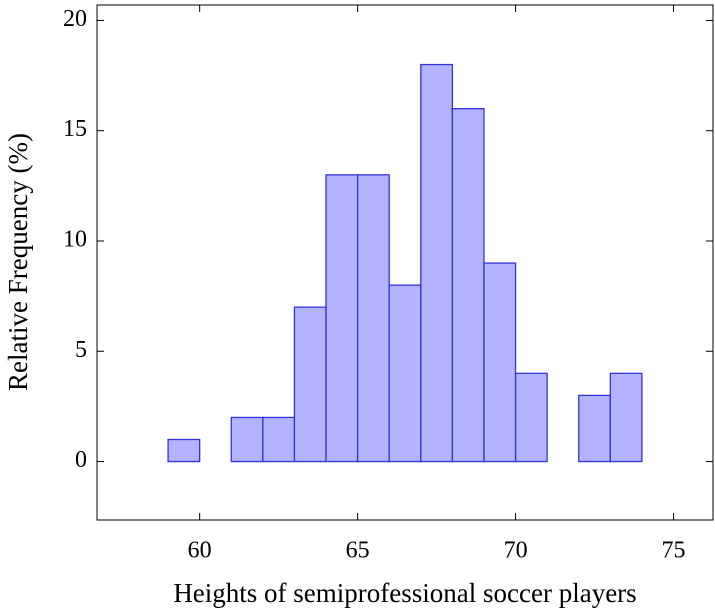  What do you see at coordinates (516, 551) in the screenshot?
I see `x-tick-label: 70` at bounding box center [516, 551].